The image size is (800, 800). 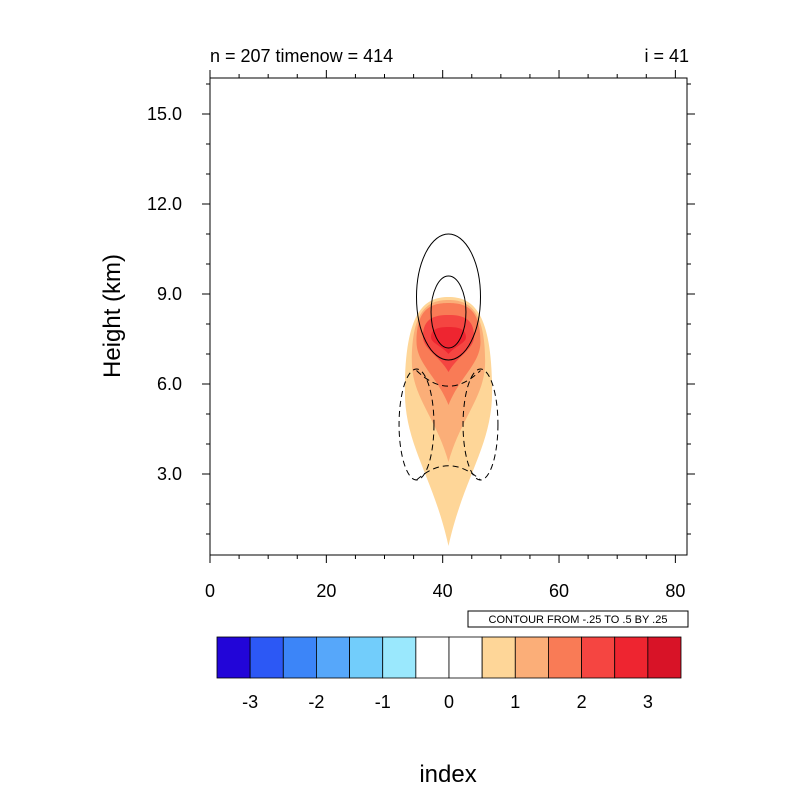 What do you see at coordinates (582, 702) in the screenshot?
I see `colorbar-tick-label: 2` at bounding box center [582, 702].